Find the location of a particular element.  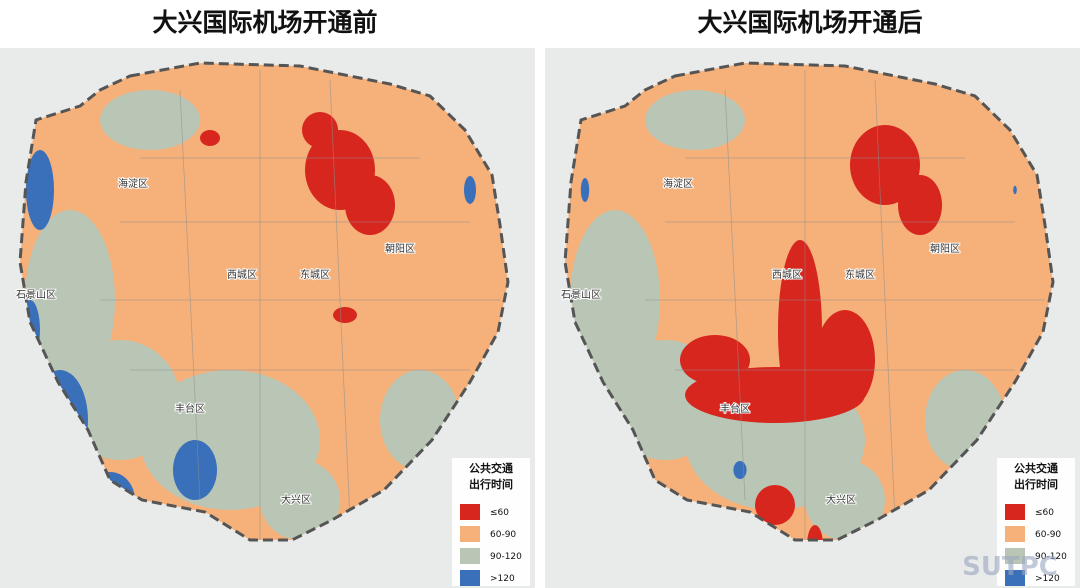

map-title: 大兴国际机场开通后 is located at coordinates (809, 22).